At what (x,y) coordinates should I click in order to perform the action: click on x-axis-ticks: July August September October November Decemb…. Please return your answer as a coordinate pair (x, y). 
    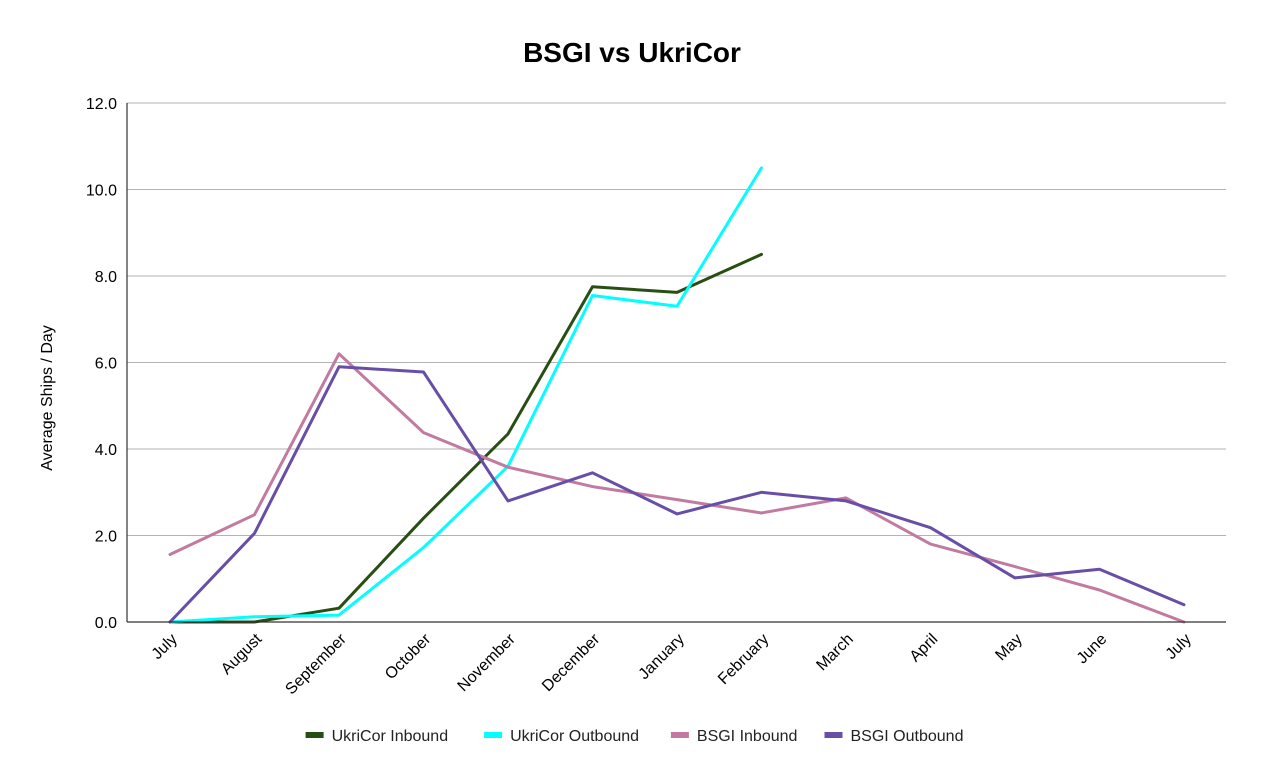
    Looking at the image, I should click on (672, 664).